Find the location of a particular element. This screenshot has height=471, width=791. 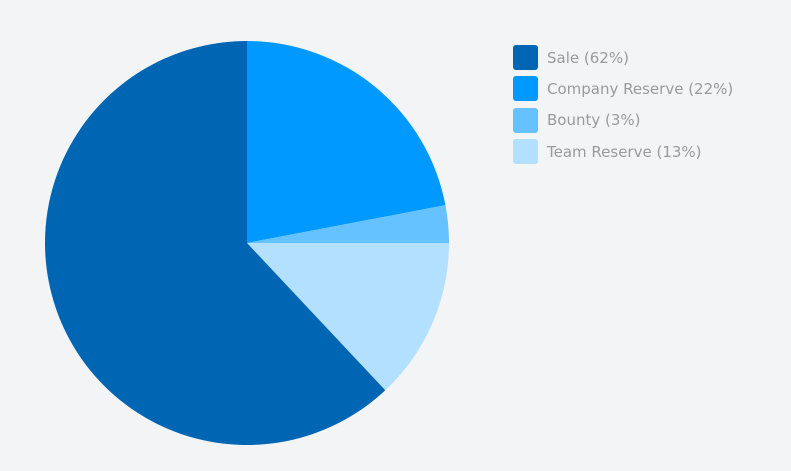

legend-item-bounty: Bounty (3%) is located at coordinates (623, 120).